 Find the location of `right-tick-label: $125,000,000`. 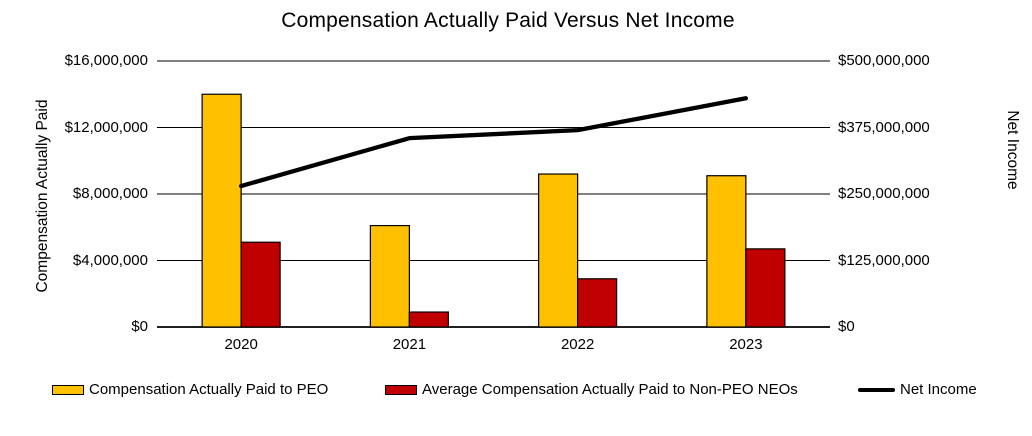

right-tick-label: $125,000,000 is located at coordinates (884, 260).